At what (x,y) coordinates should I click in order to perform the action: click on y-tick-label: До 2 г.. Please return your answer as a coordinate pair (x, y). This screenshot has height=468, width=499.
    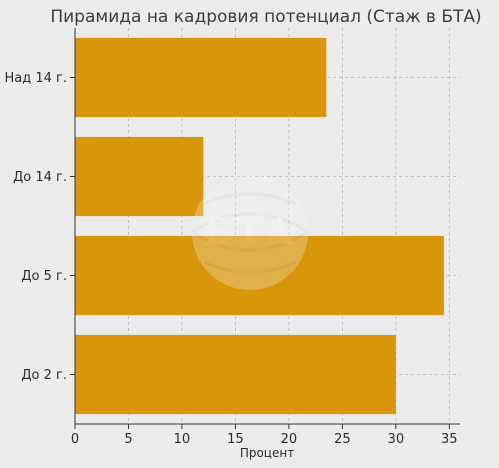
    Looking at the image, I should click on (44, 375).